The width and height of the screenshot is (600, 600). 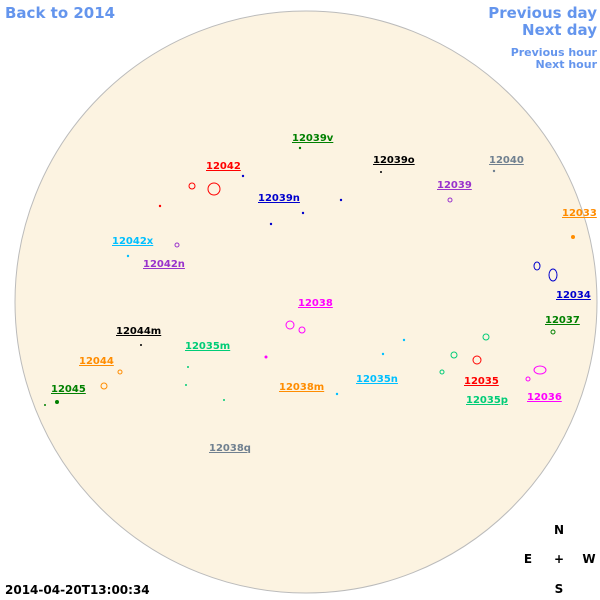 What do you see at coordinates (230, 448) in the screenshot?
I see `region-label: 12038q` at bounding box center [230, 448].